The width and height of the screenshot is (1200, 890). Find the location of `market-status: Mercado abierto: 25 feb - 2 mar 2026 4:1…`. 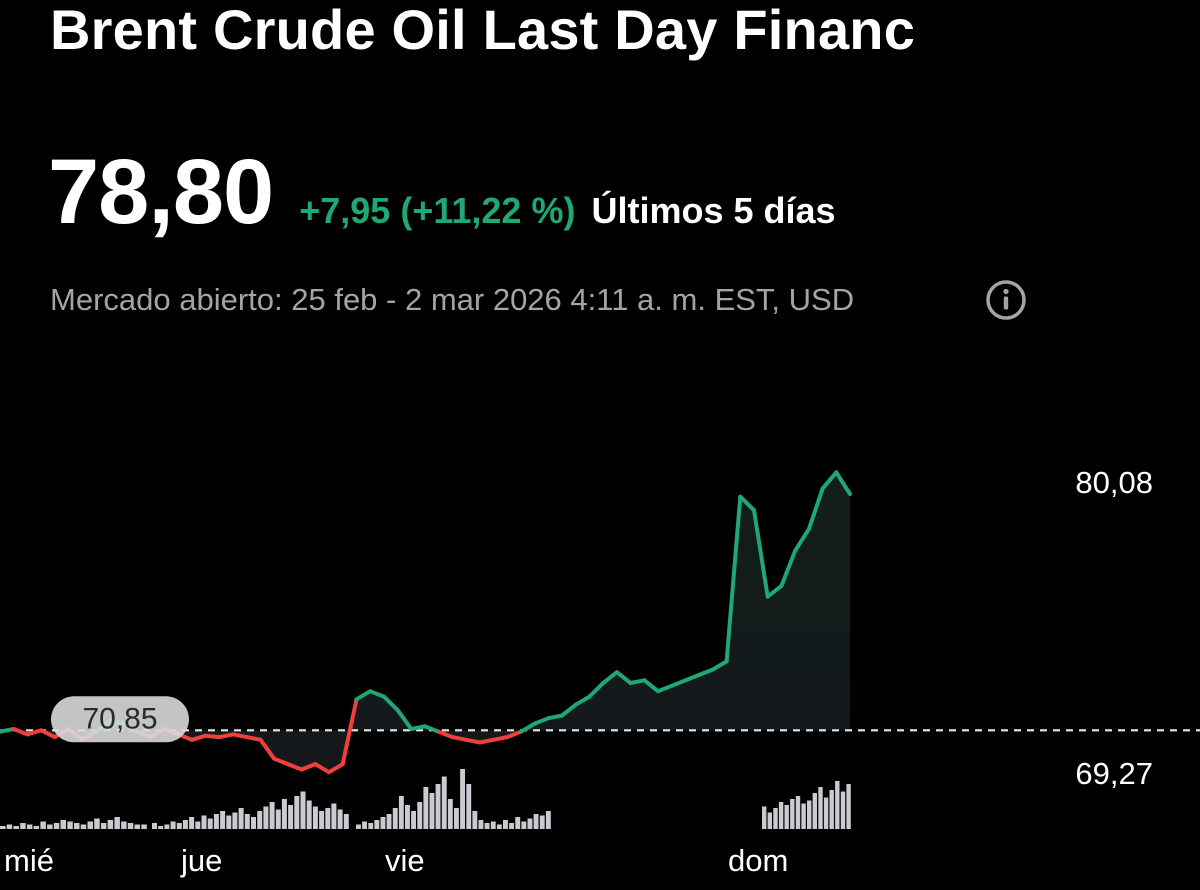

market-status: Mercado abierto: 25 feb - 2 mar 2026 4:1… is located at coordinates (452, 299).